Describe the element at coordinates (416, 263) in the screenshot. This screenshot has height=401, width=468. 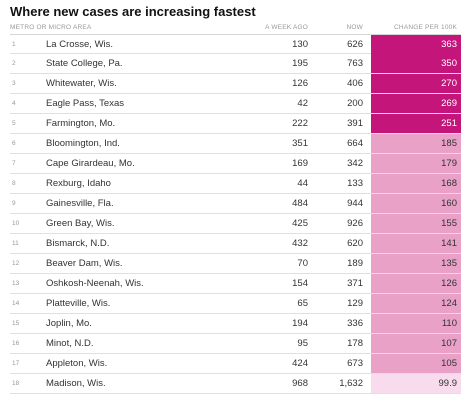
I see `row-change-per-100k: 135` at that location.